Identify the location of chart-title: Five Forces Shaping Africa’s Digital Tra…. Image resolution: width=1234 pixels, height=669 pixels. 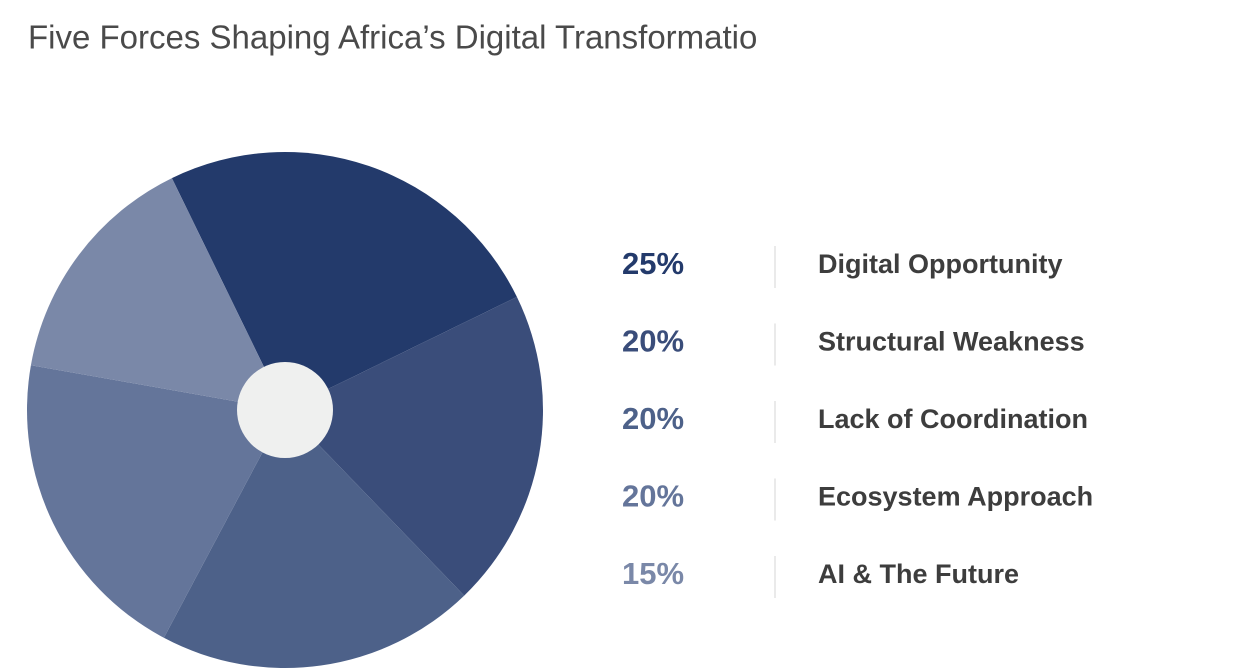
(392, 37).